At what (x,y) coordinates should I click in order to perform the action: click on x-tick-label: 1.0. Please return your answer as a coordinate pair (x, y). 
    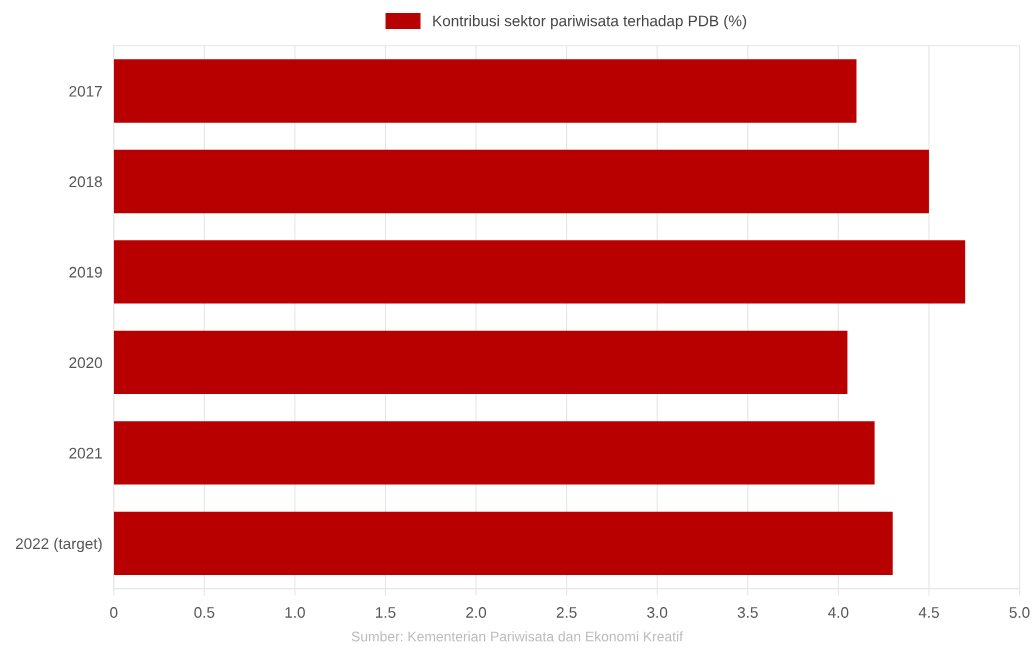
    Looking at the image, I should click on (295, 612).